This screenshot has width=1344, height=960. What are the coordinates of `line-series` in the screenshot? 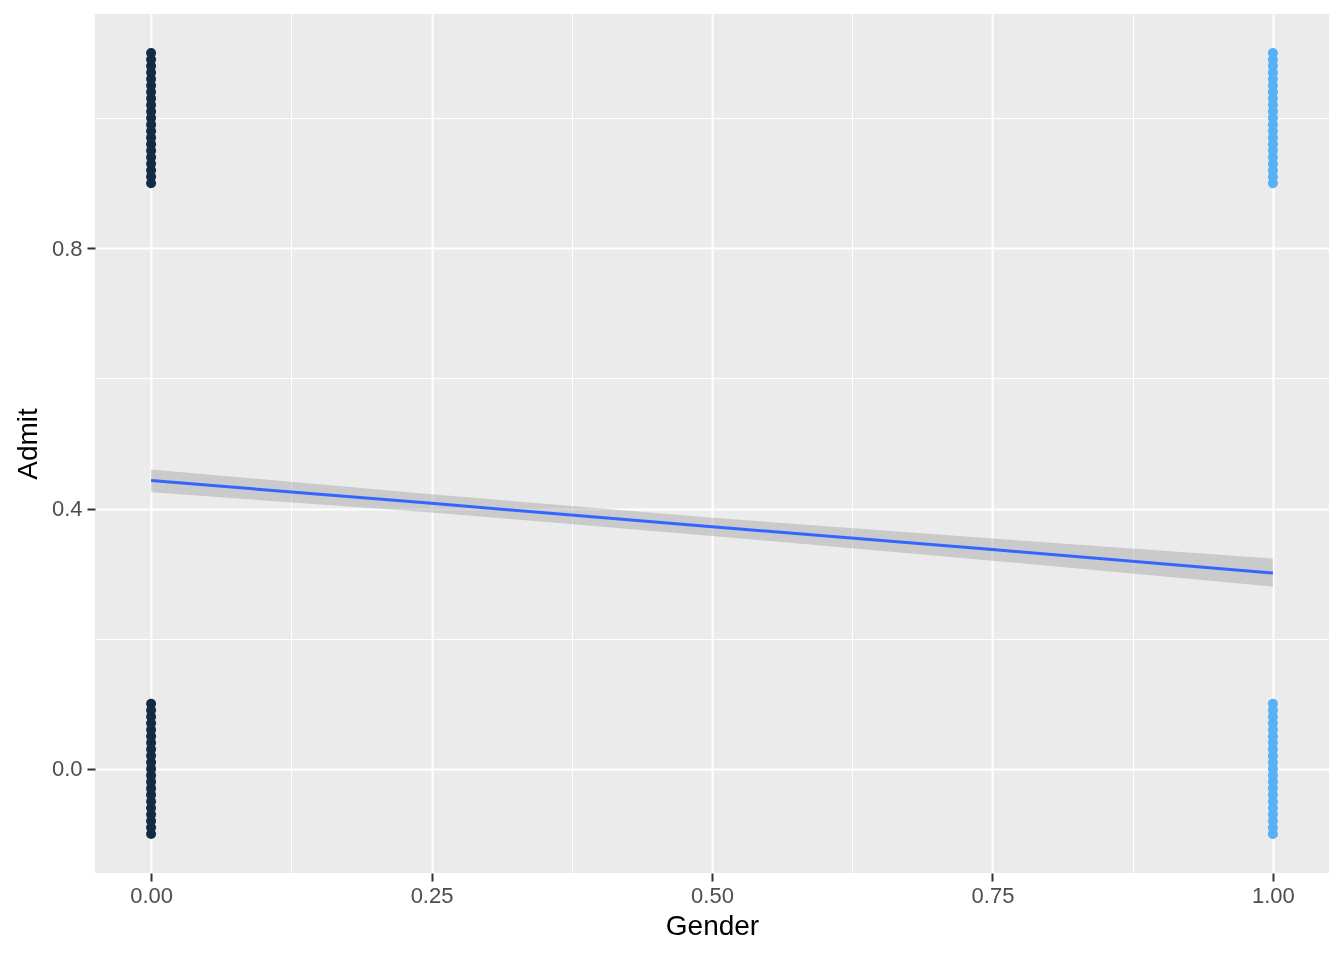 It's located at (712, 527).